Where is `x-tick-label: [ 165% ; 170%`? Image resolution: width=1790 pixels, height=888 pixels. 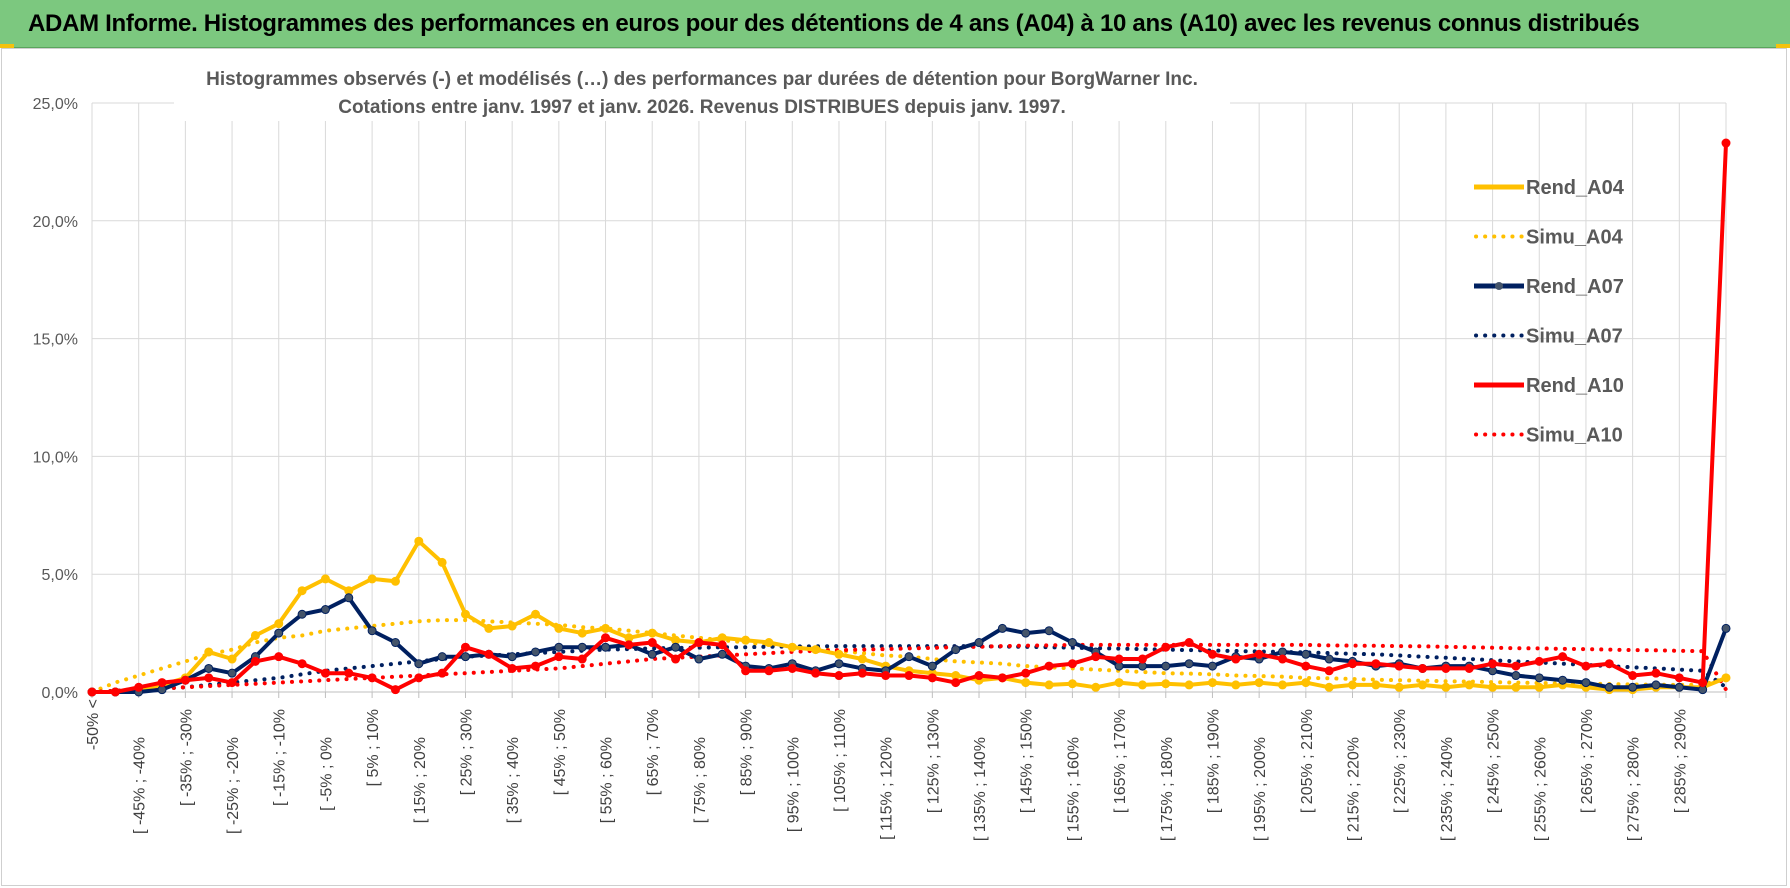
x-tick-label: [ 165% ; 170% is located at coordinates (1120, 761).